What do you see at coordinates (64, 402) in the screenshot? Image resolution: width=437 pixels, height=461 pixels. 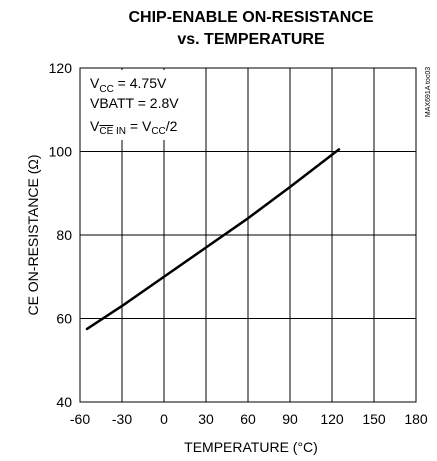 I see `y-tick-label: 40` at bounding box center [64, 402].